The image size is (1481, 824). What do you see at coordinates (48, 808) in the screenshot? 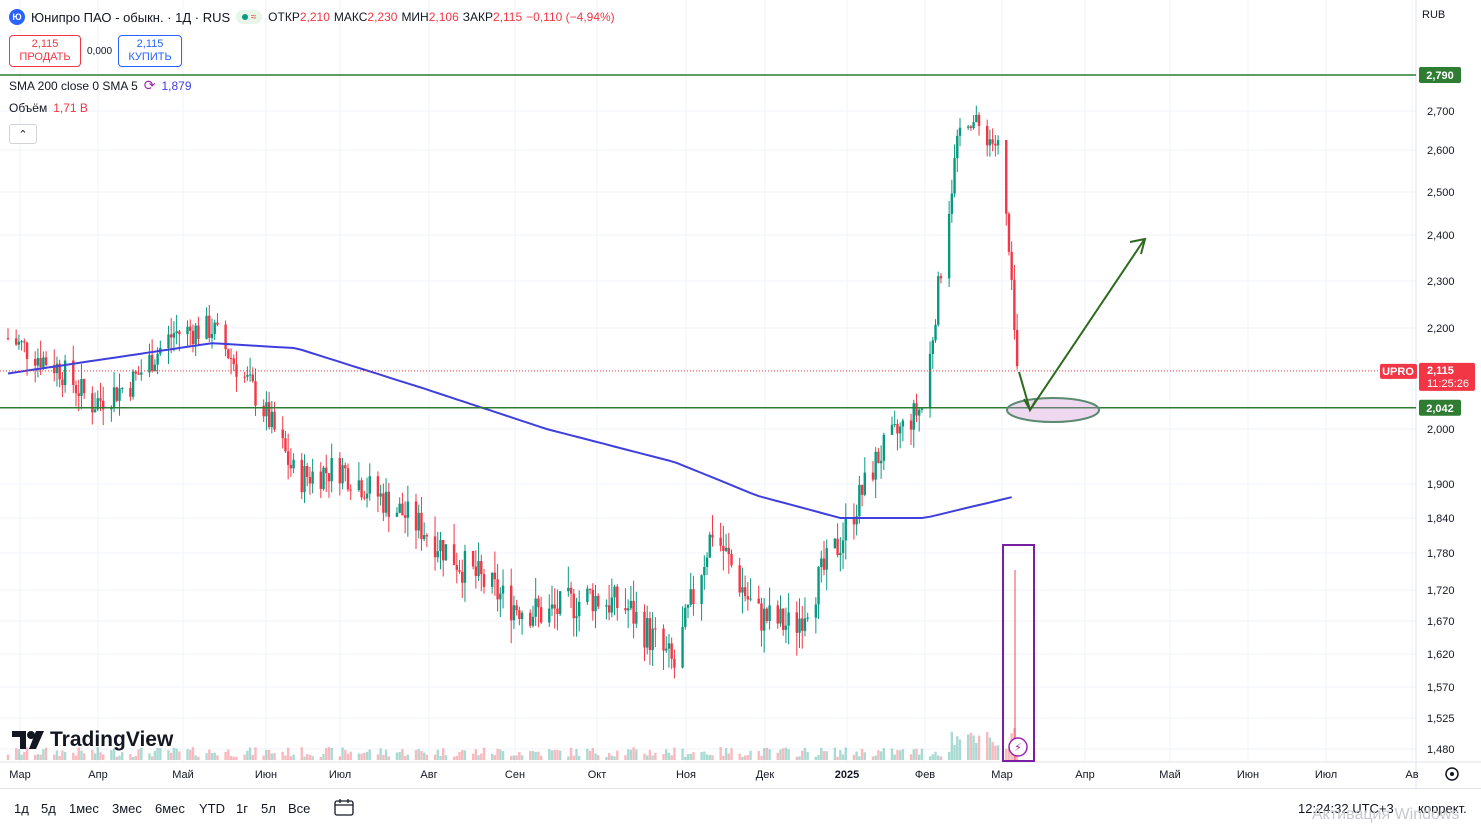
I see `range-button-1: 5д` at bounding box center [48, 808].